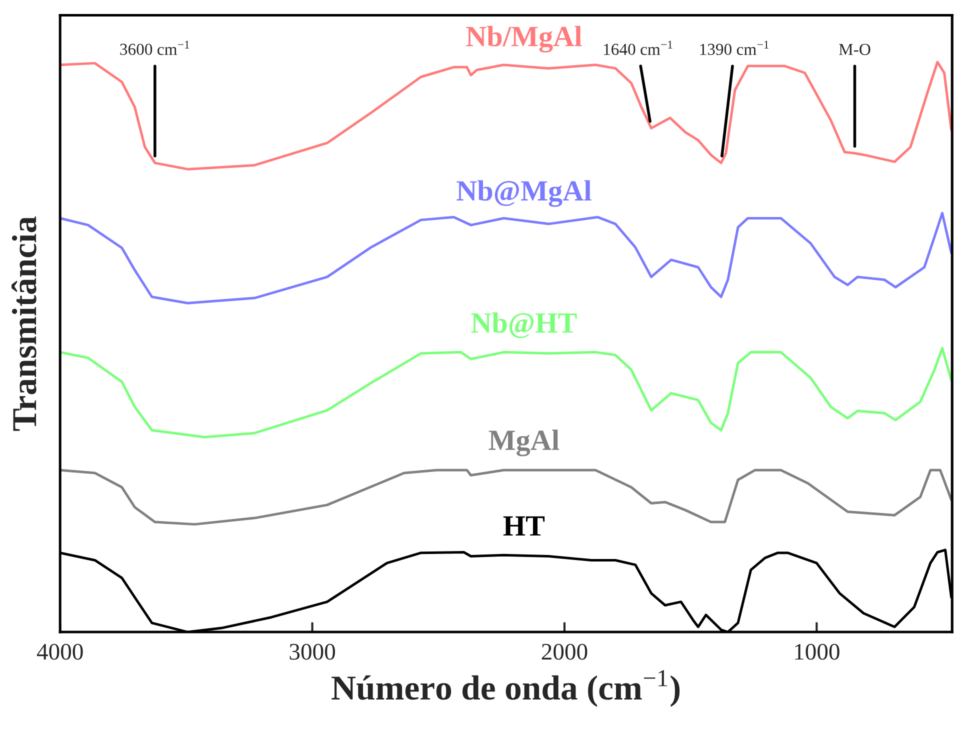 Image resolution: width=954 pixels, height=729 pixels. I want to click on series-label: HT, so click(524, 526).